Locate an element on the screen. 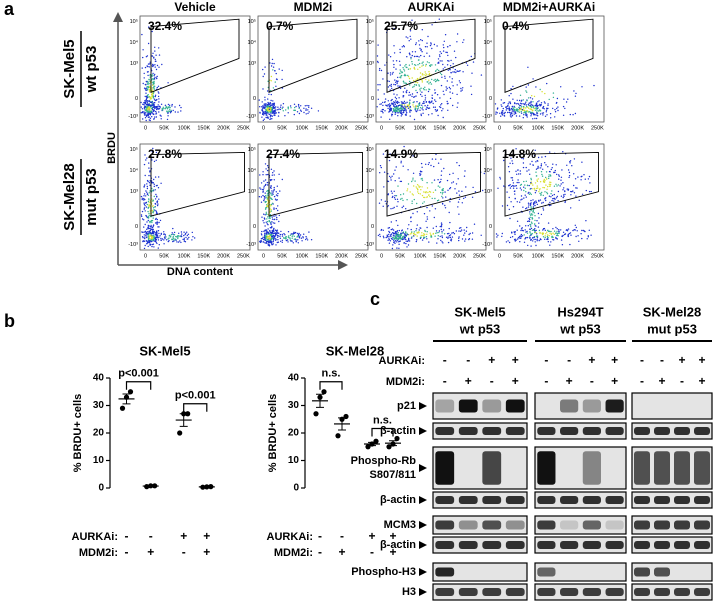 The height and width of the screenshot is (602, 715). row-label: SK-Mel28 mut p53 is located at coordinates (80, 197).